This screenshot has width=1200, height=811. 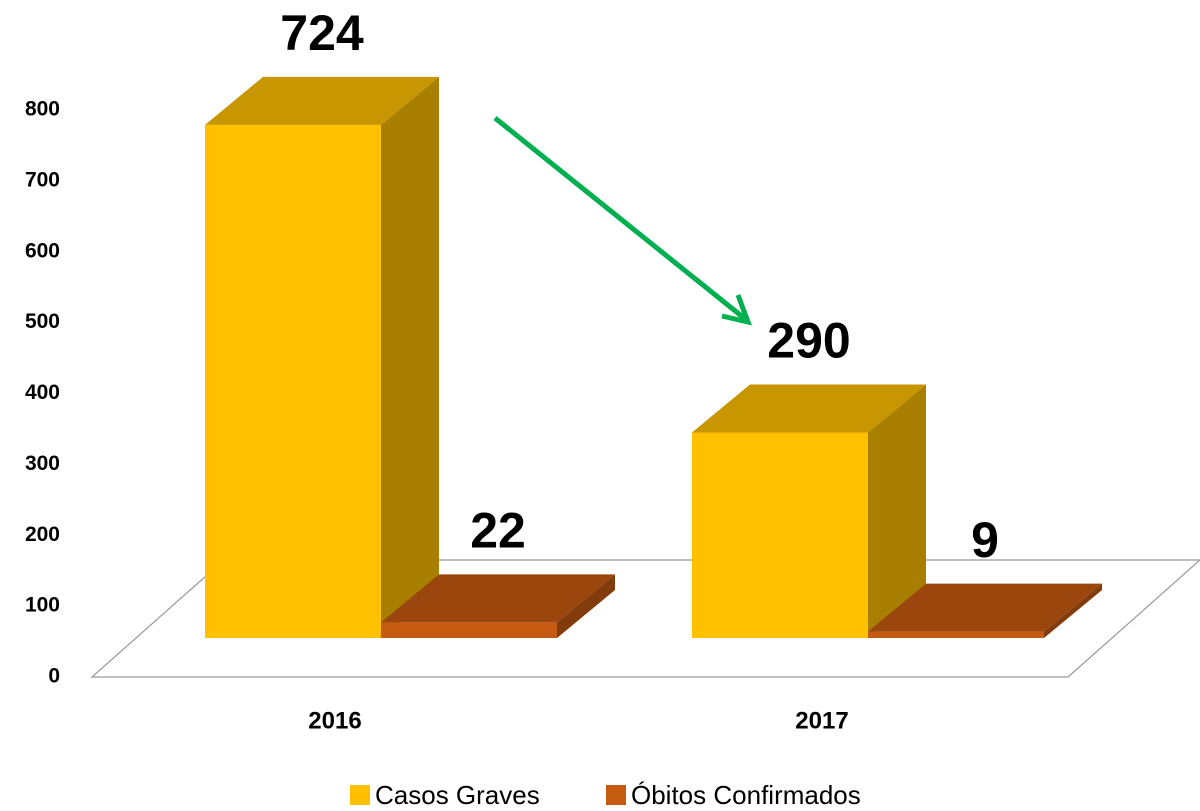 What do you see at coordinates (736, 310) in the screenshot?
I see `trend-arrow-head` at bounding box center [736, 310].